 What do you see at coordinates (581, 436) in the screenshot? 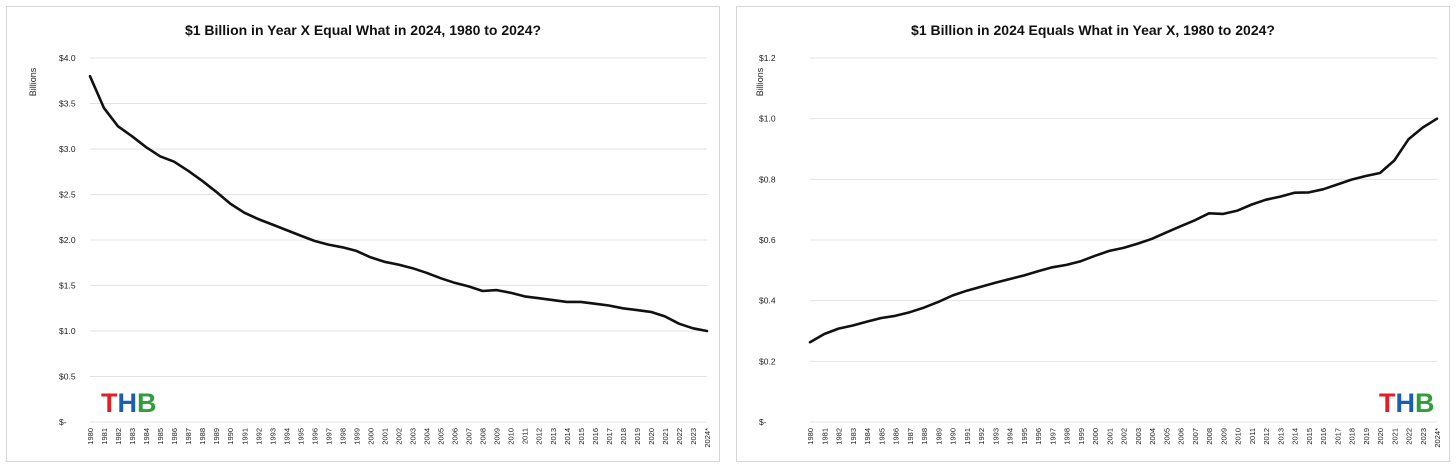
I see `x-tick-label: 2015` at bounding box center [581, 436].